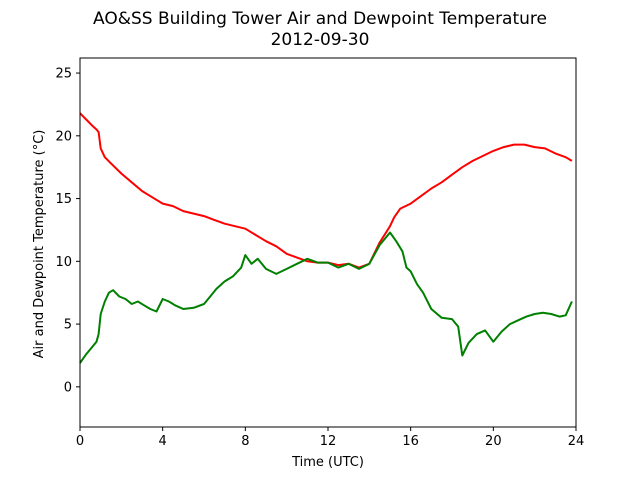 This screenshot has height=480, width=640. Describe the element at coordinates (67, 231) in the screenshot. I see `y-axis-ticks: 0 5 10 15 20 25` at that location.